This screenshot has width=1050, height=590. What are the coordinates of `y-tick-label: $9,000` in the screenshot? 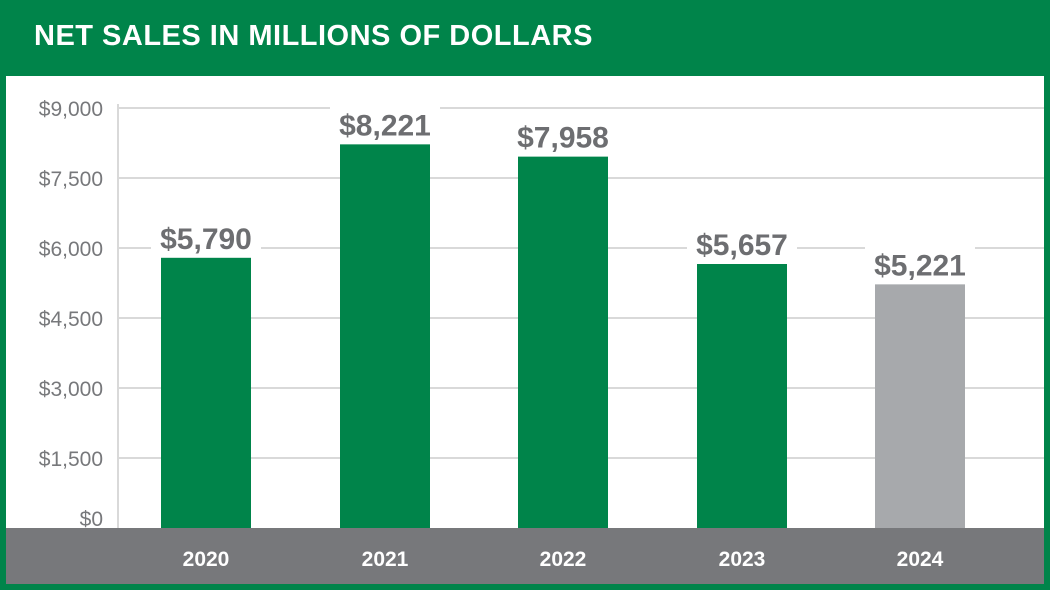 It's located at (71, 109).